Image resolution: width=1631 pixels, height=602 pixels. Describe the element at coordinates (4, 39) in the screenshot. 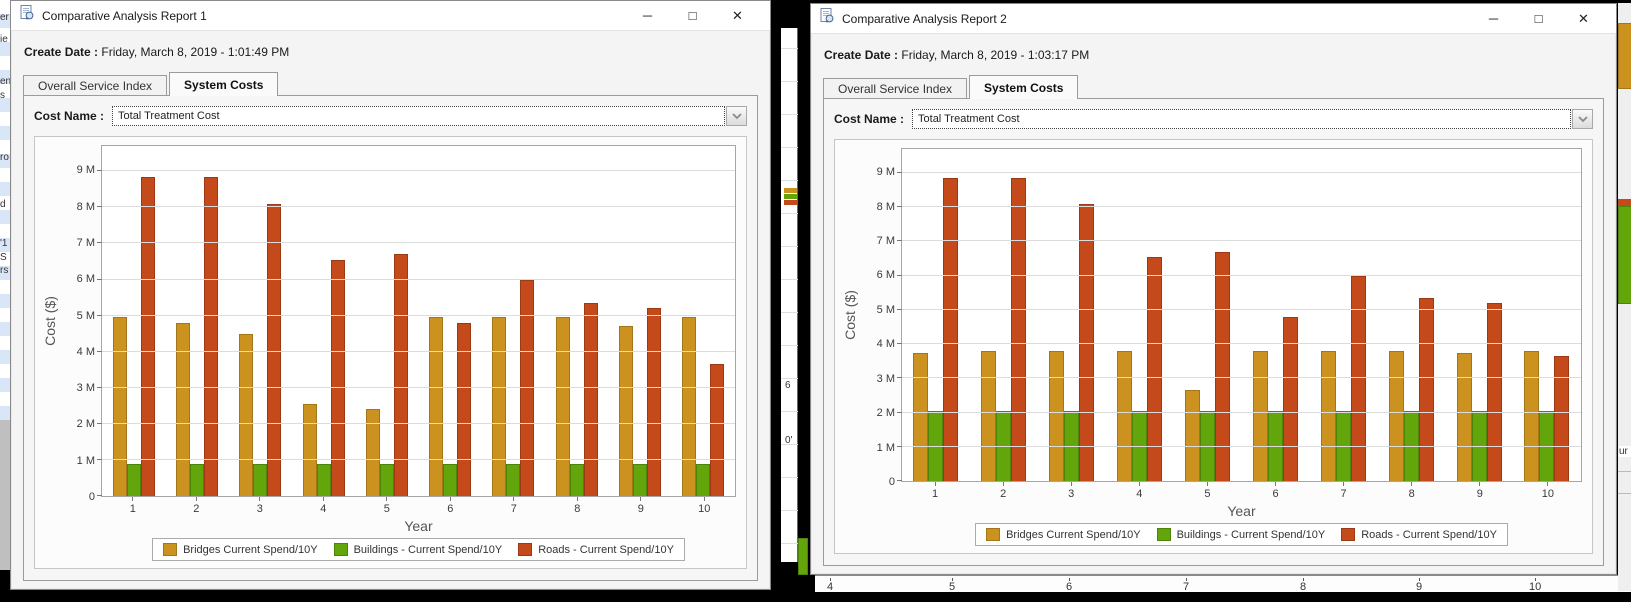

I see `background-text-fragment: ie` at that location.